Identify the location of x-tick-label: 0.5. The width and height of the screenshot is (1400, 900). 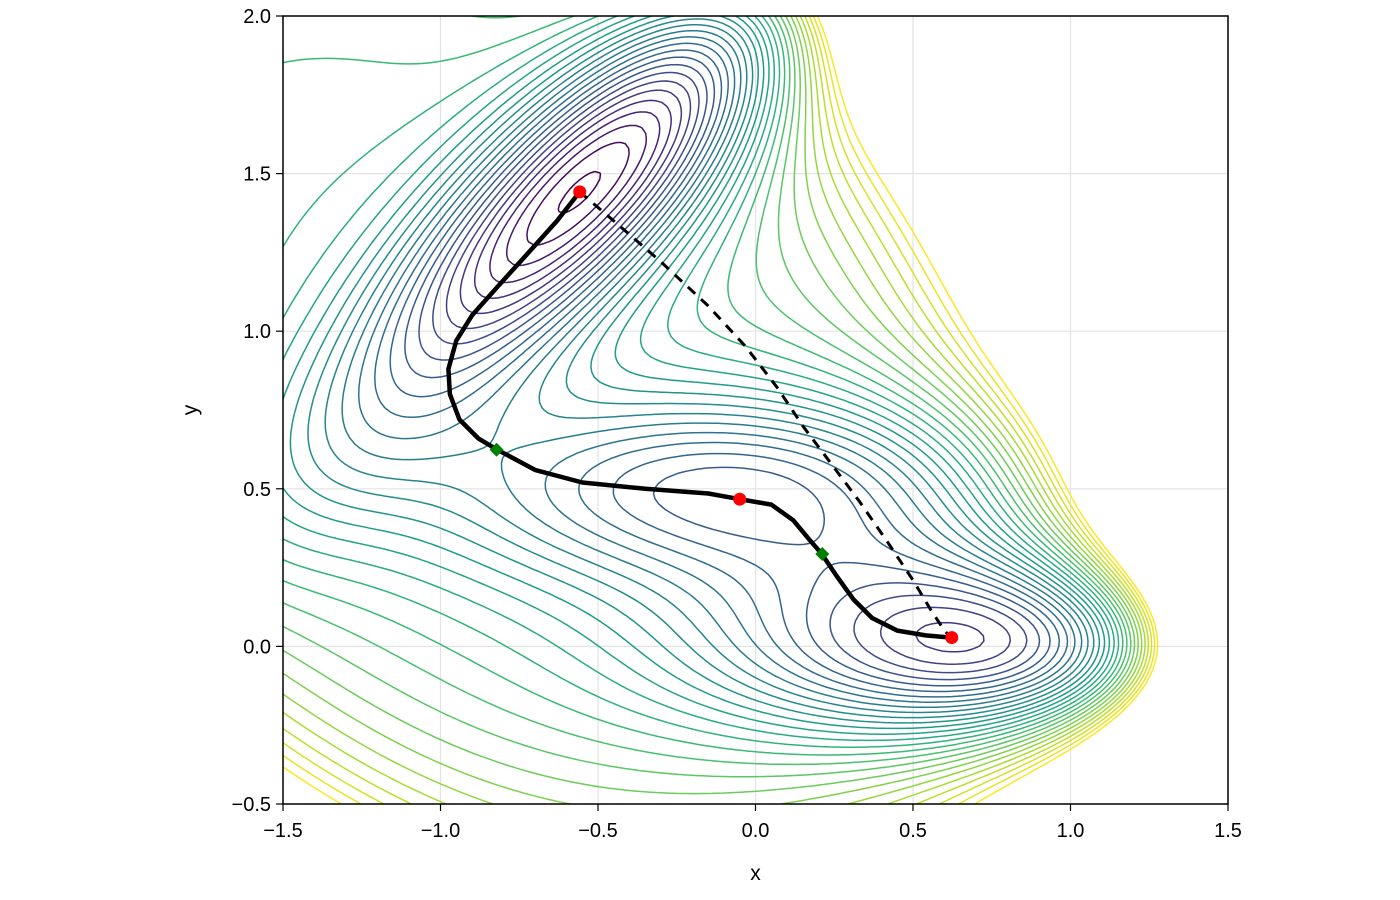
(913, 831).